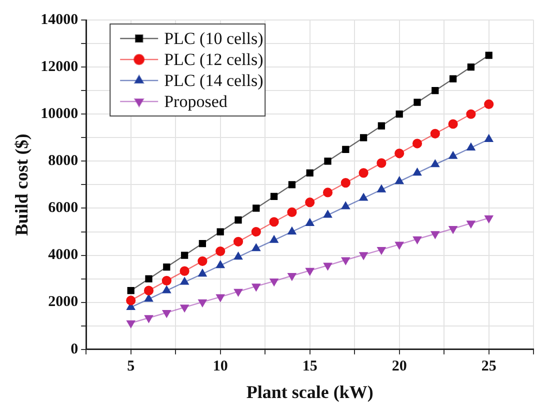 This screenshot has height=416, width=547. Describe the element at coordinates (399, 366) in the screenshot. I see `x-tick-label: 20` at that location.